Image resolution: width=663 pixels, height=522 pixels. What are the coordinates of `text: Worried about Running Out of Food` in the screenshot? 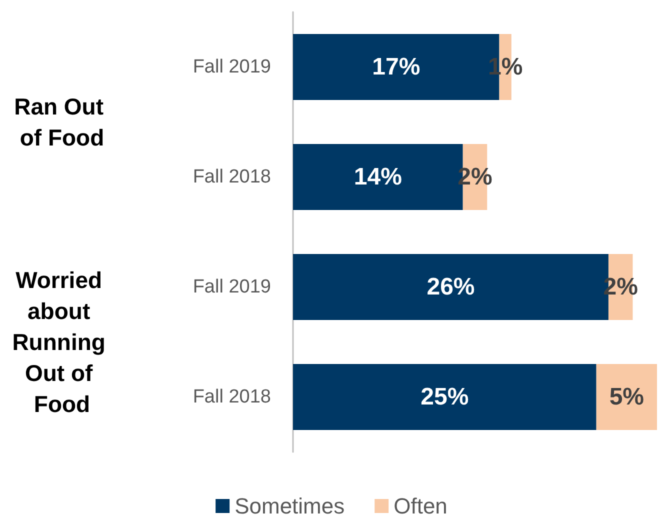 It's located at (62, 342).